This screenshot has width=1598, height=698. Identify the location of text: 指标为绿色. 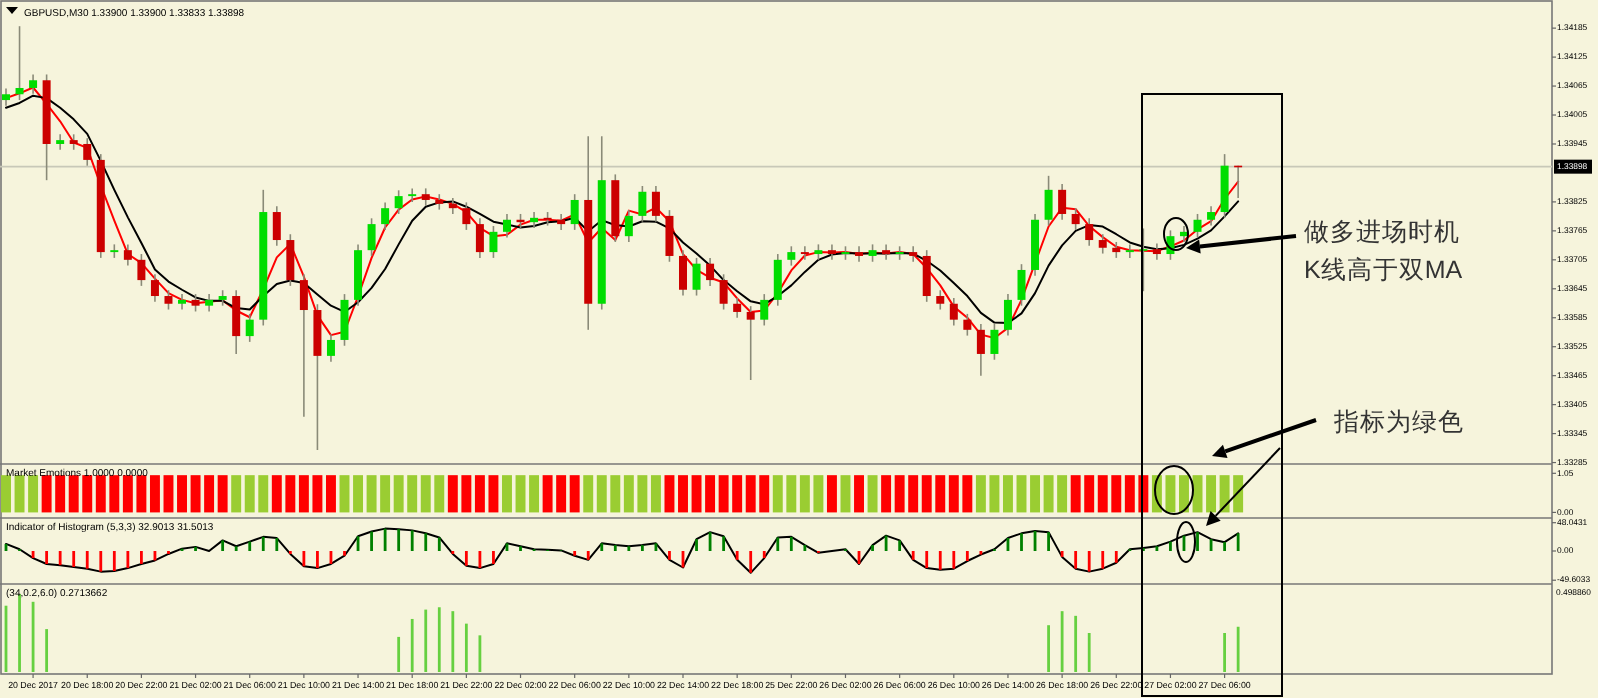
(1398, 422).